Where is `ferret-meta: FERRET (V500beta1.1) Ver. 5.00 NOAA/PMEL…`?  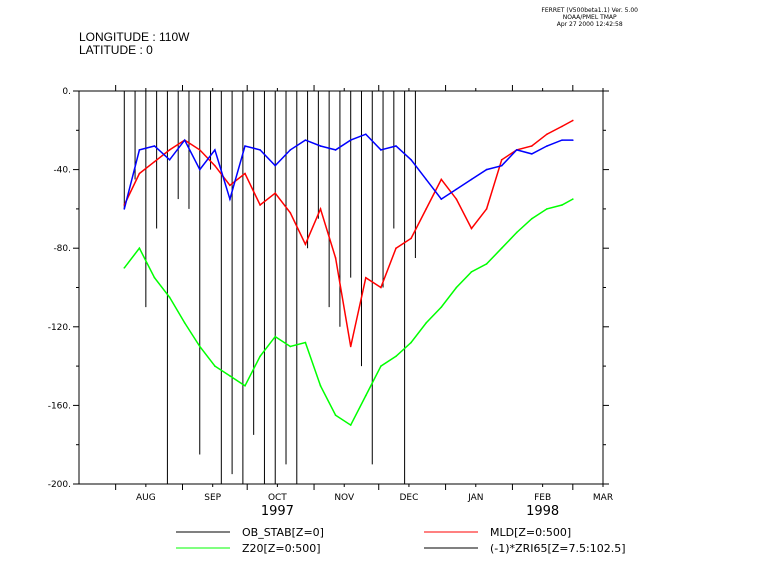
ferret-meta: FERRET (V500beta1.1) Ver. 5.00 NOAA/PMEL… is located at coordinates (589, 17).